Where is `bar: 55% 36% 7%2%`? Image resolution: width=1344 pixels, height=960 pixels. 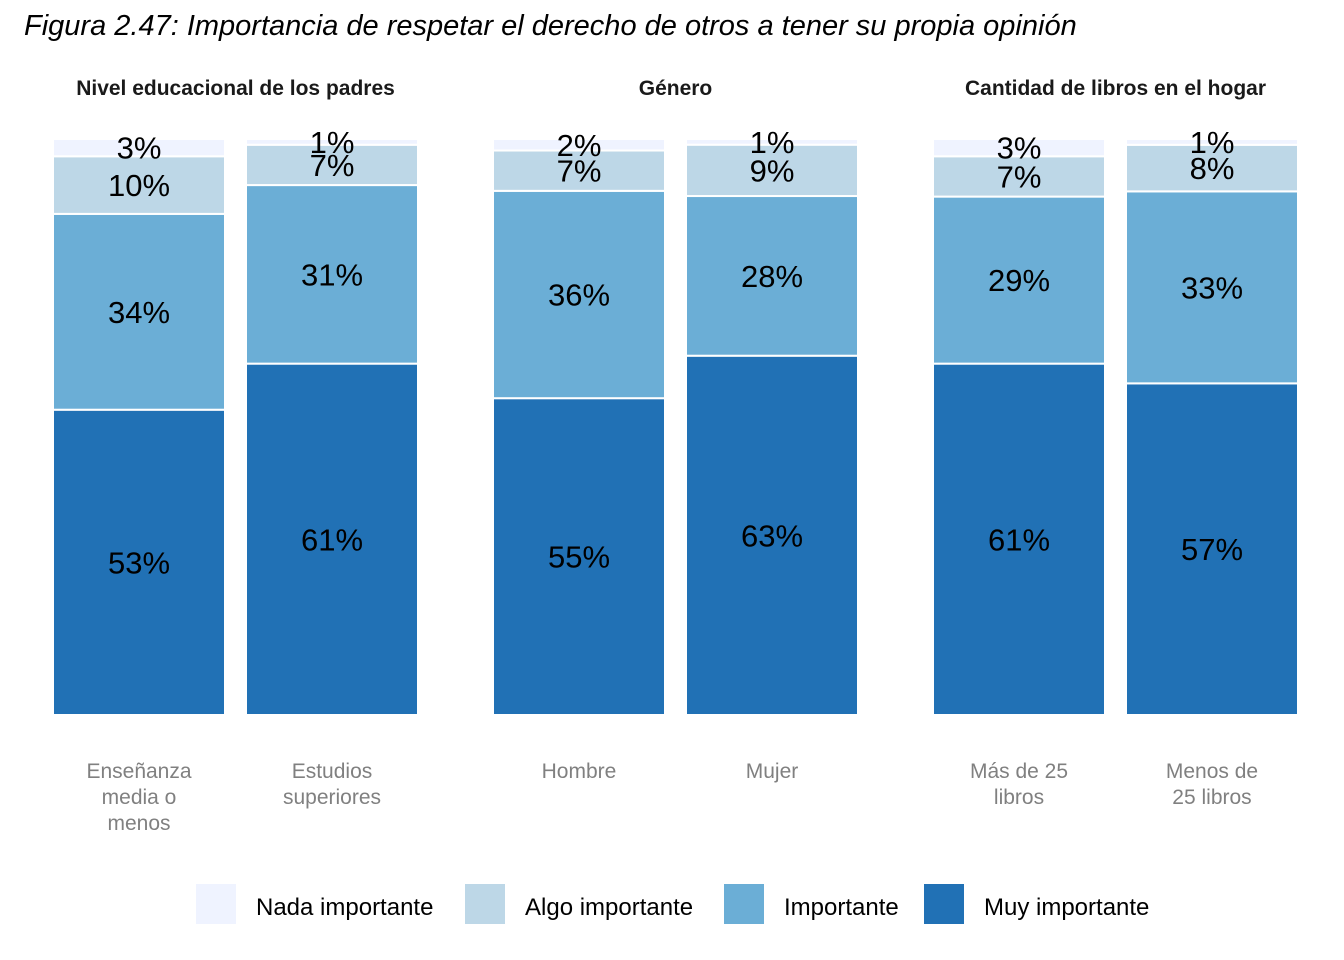 bar: 55% 36% 7%2% is located at coordinates (579, 422).